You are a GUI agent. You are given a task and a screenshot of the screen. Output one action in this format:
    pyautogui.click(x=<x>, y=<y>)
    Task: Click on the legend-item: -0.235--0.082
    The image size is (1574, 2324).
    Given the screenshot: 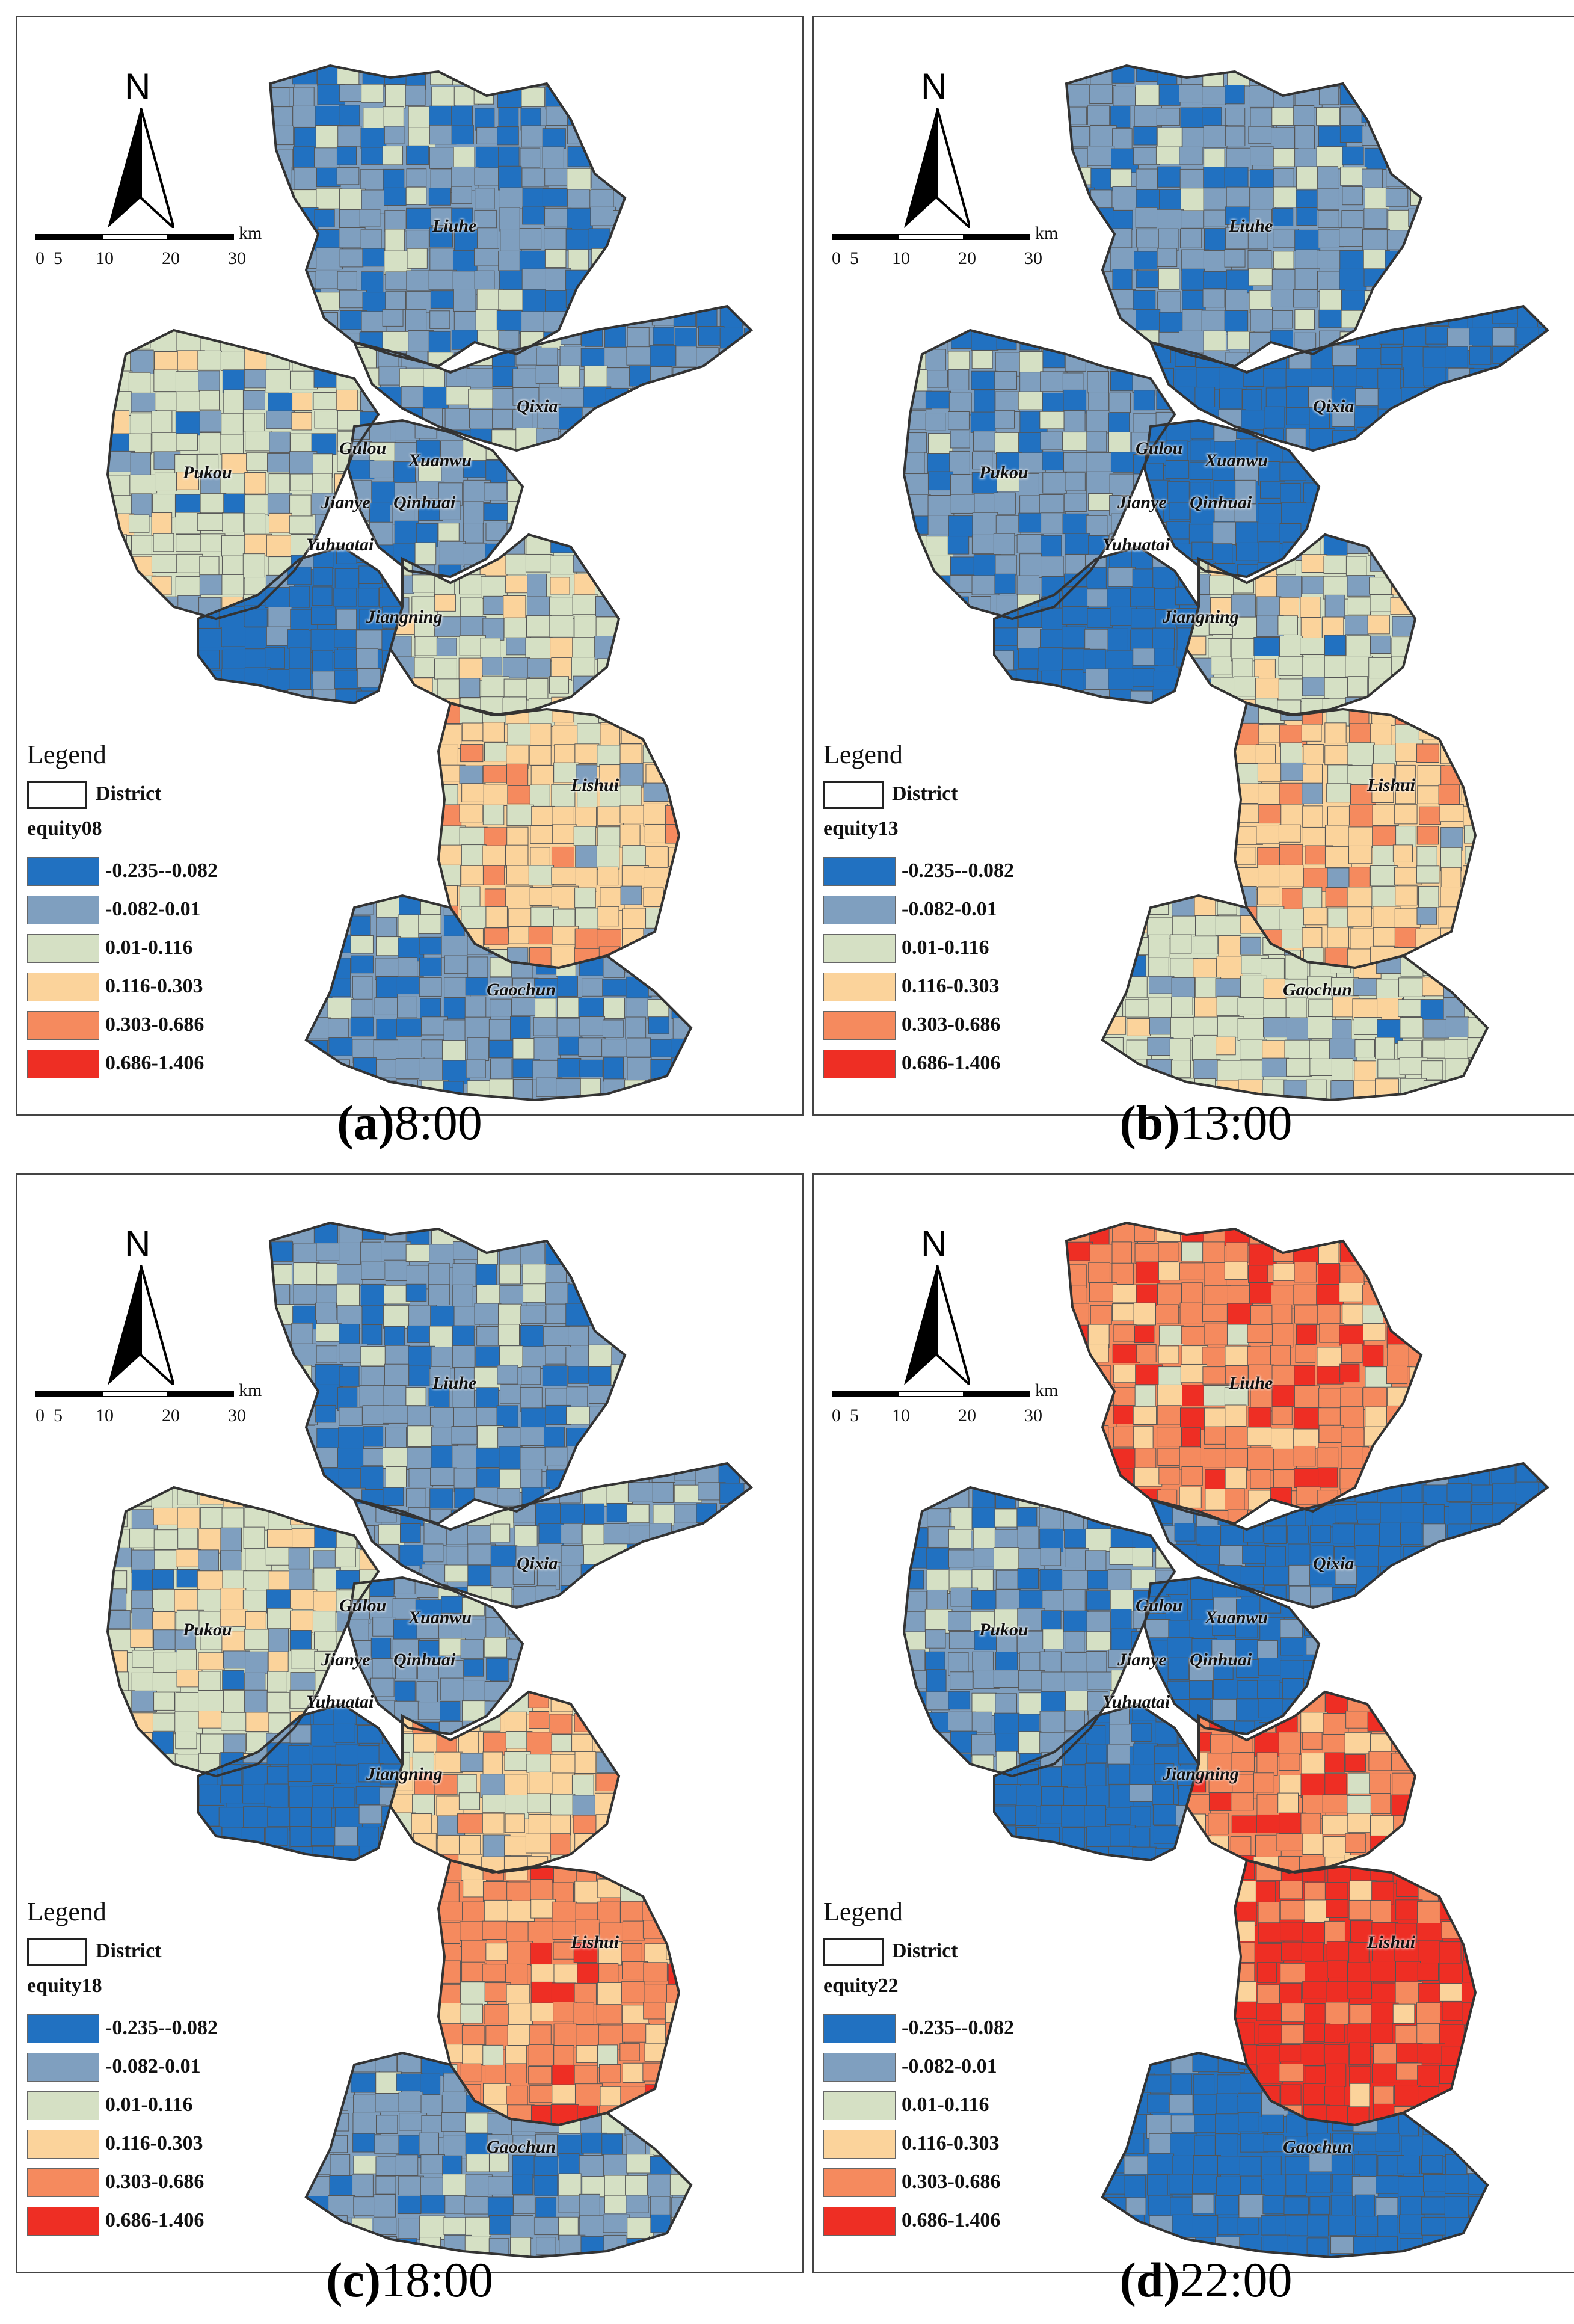 What is the action you would take?
    pyautogui.click(x=944, y=872)
    